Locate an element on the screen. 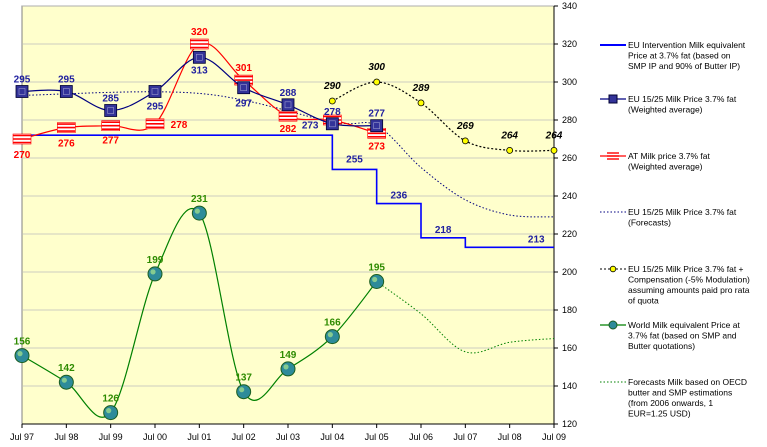  legend-label: (Forecasts) is located at coordinates (649, 223).